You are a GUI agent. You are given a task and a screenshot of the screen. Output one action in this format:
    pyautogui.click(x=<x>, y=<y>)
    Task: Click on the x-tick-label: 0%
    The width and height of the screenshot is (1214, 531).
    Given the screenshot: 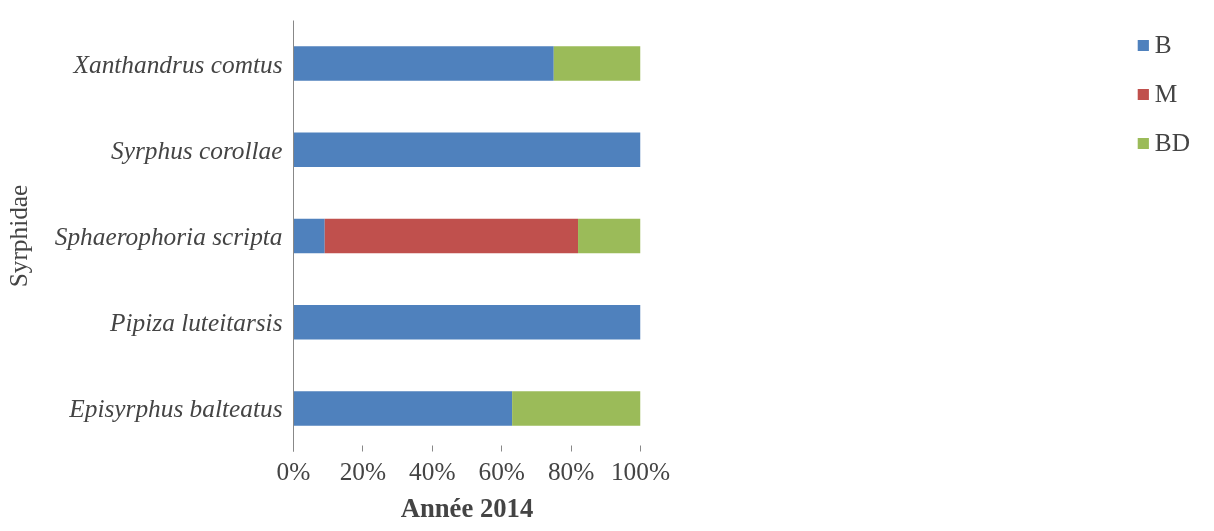 What is the action you would take?
    pyautogui.click(x=293, y=470)
    